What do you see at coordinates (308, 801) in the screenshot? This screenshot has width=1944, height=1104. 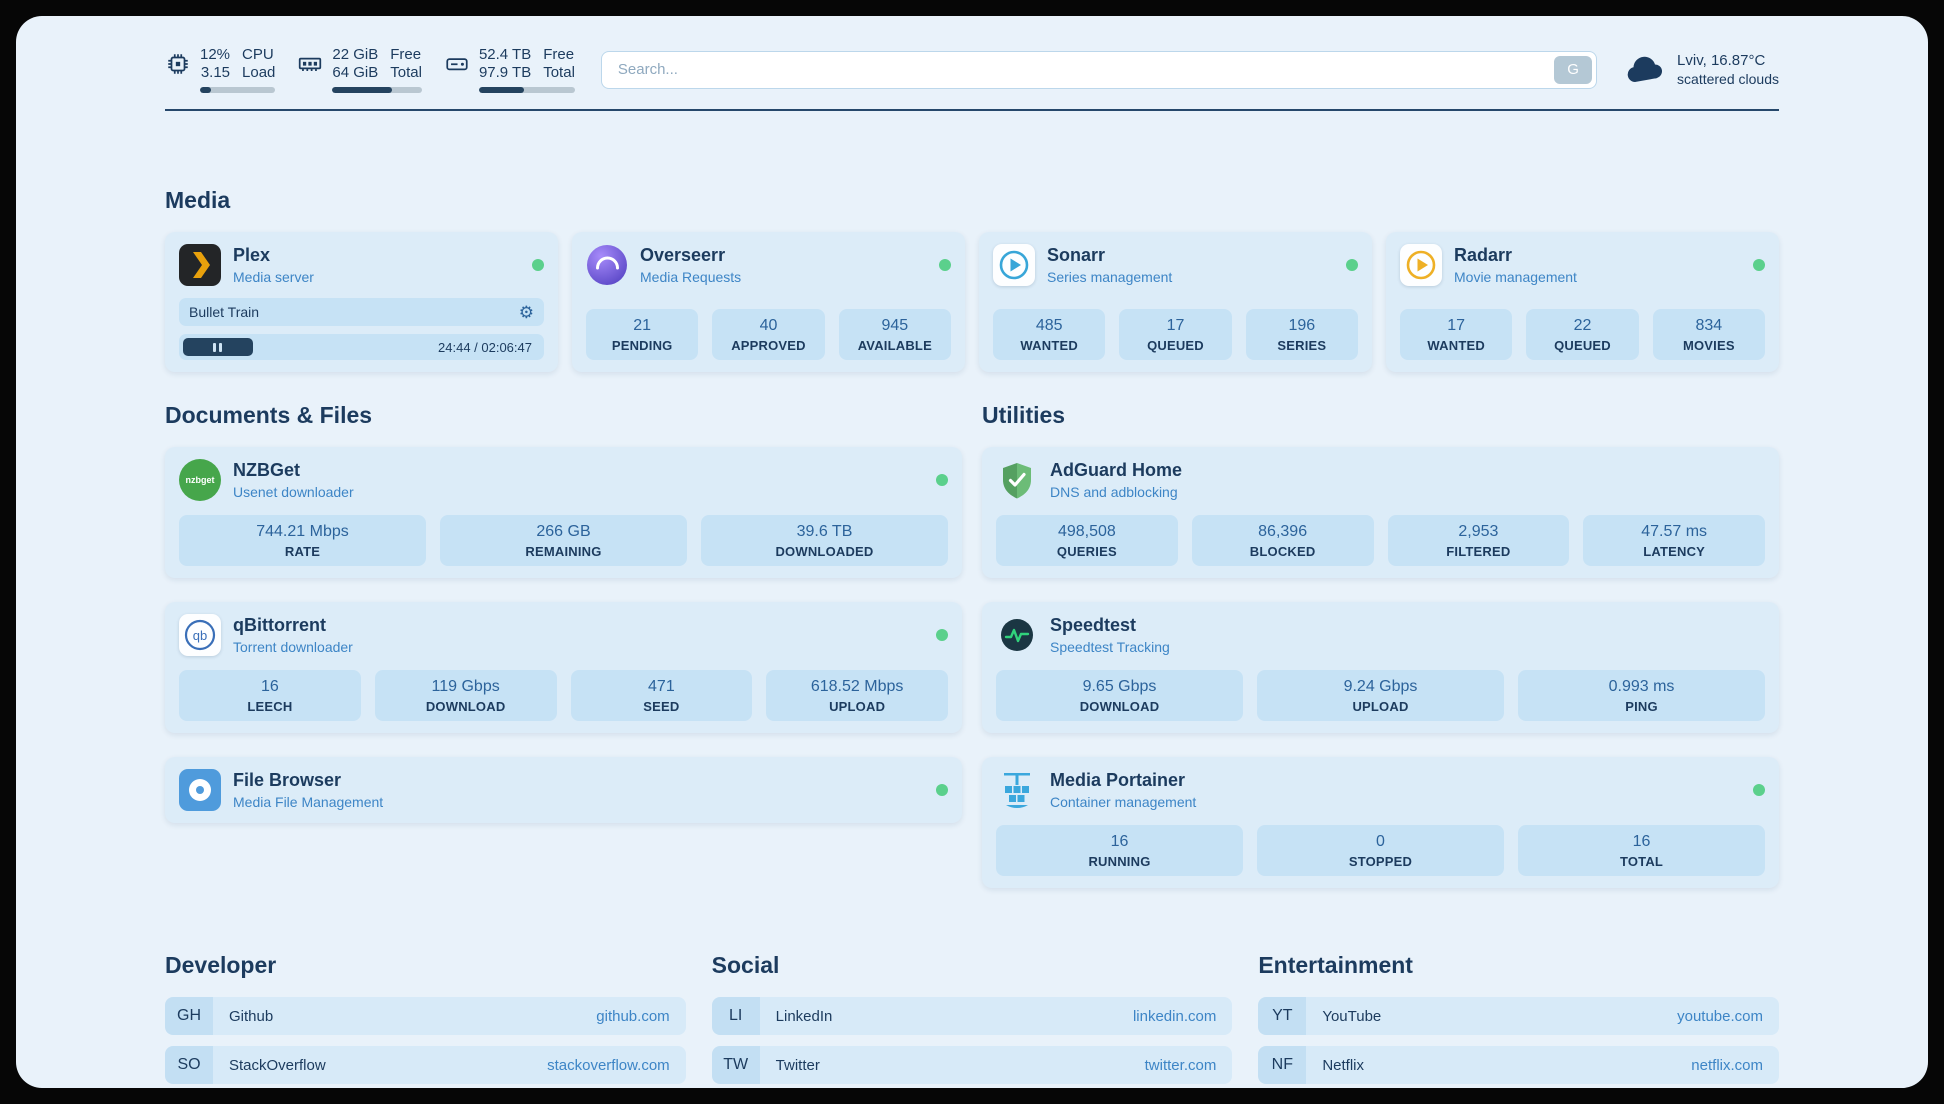 I see `service-description: Media File Management` at bounding box center [308, 801].